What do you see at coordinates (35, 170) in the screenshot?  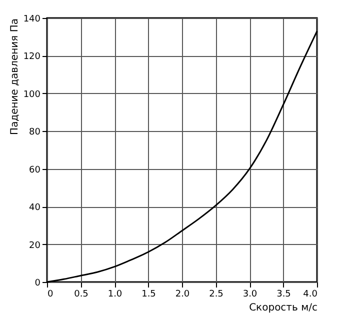 I see `y-tick-label: 60` at bounding box center [35, 170].